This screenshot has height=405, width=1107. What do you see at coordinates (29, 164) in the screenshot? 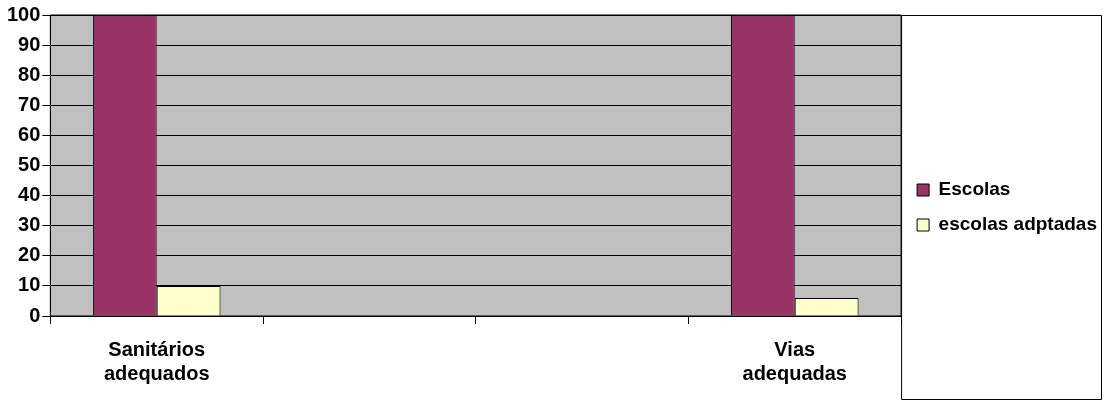
I see `y-tick-label: 50` at bounding box center [29, 164].